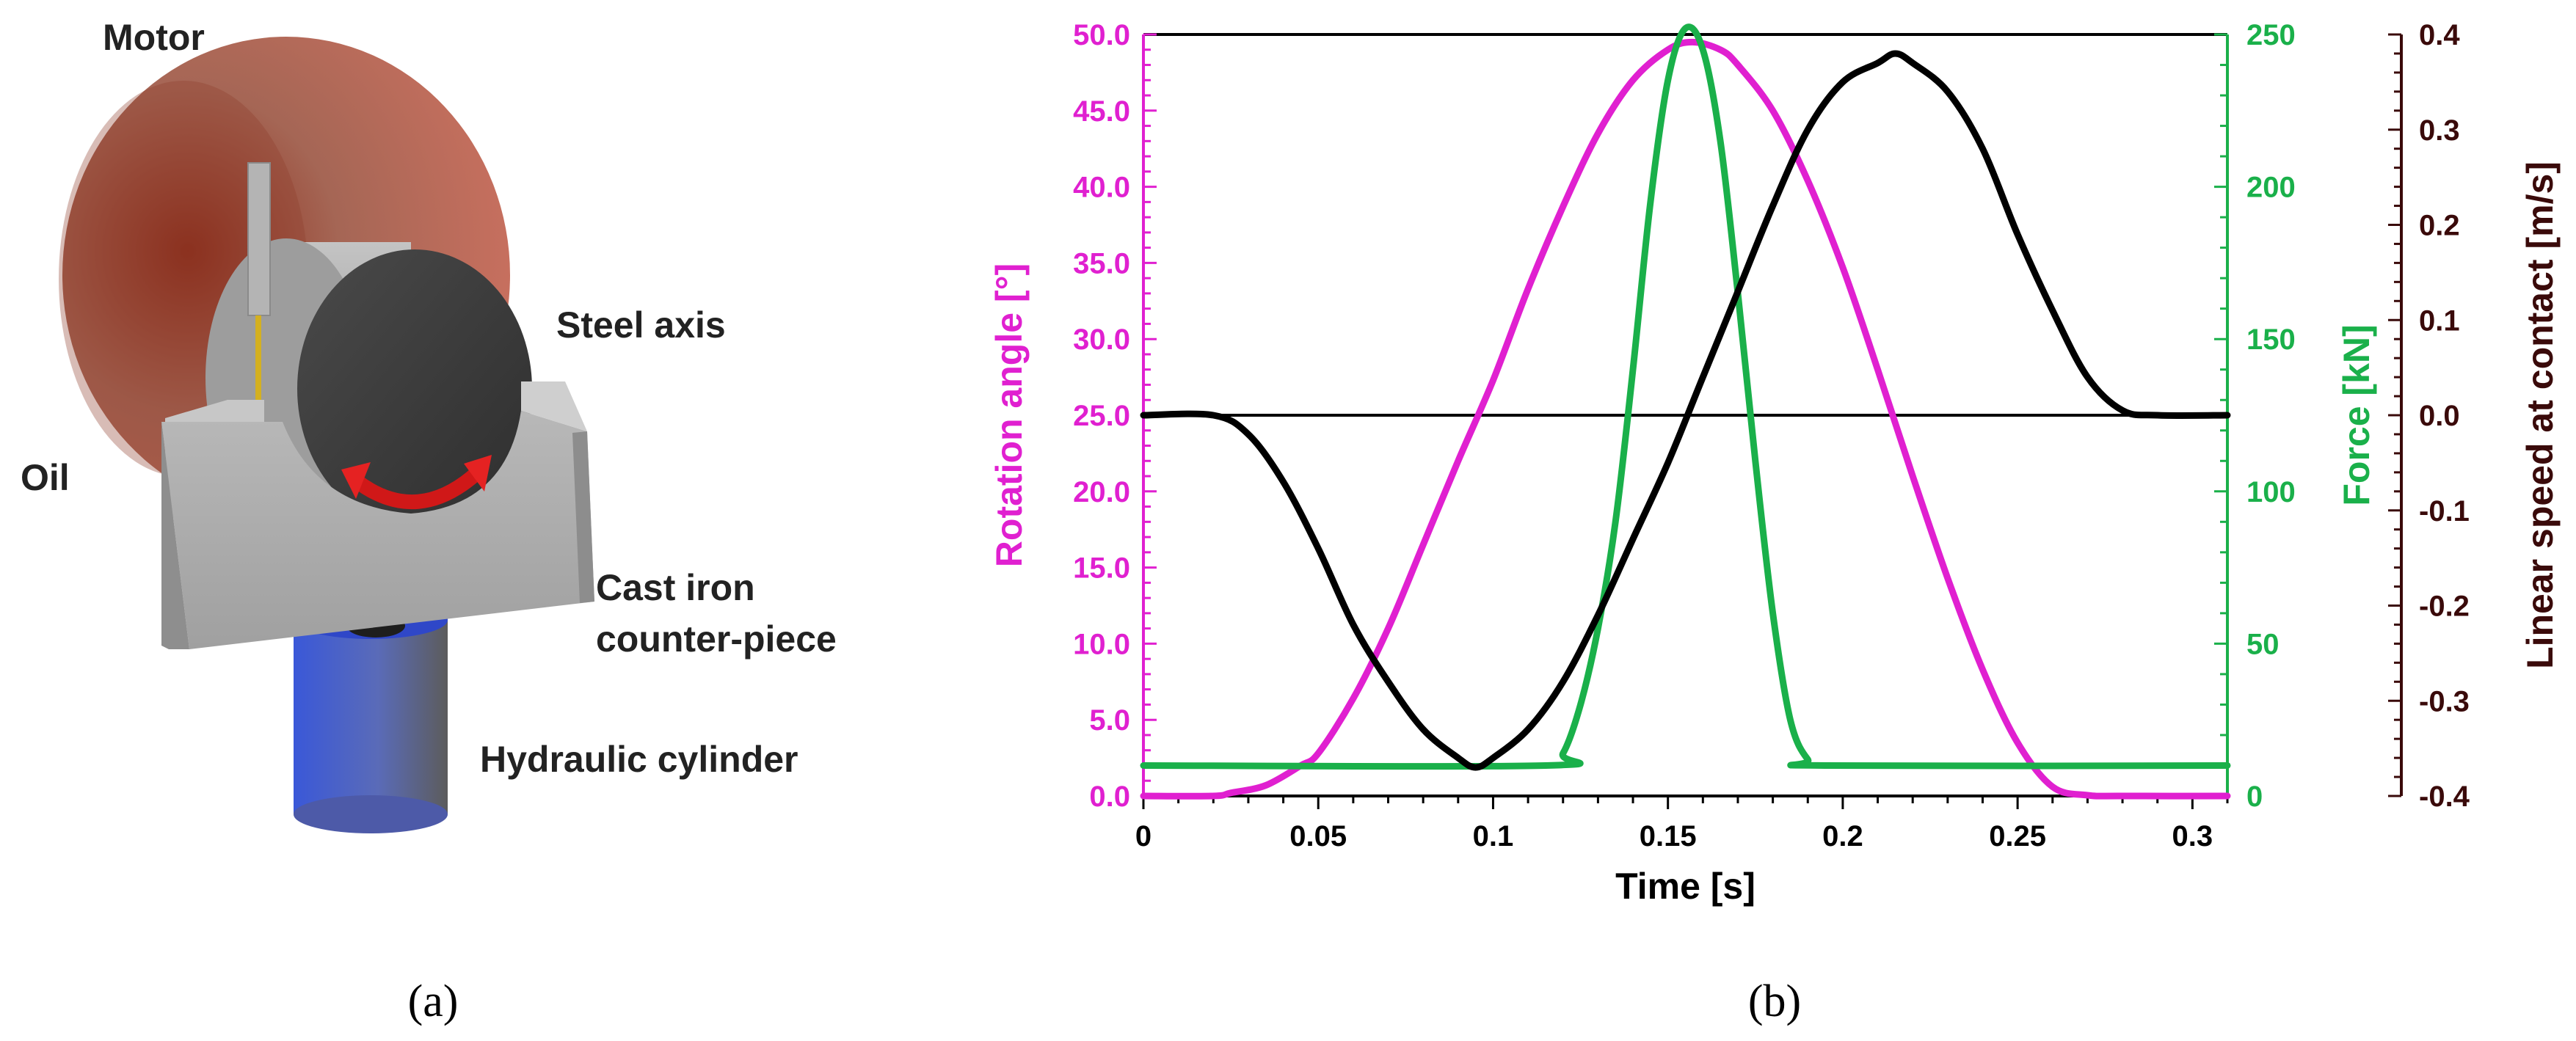 The height and width of the screenshot is (1041, 2576). Describe the element at coordinates (1109, 797) in the screenshot. I see `left-axis-tick-label: 0.0` at that location.